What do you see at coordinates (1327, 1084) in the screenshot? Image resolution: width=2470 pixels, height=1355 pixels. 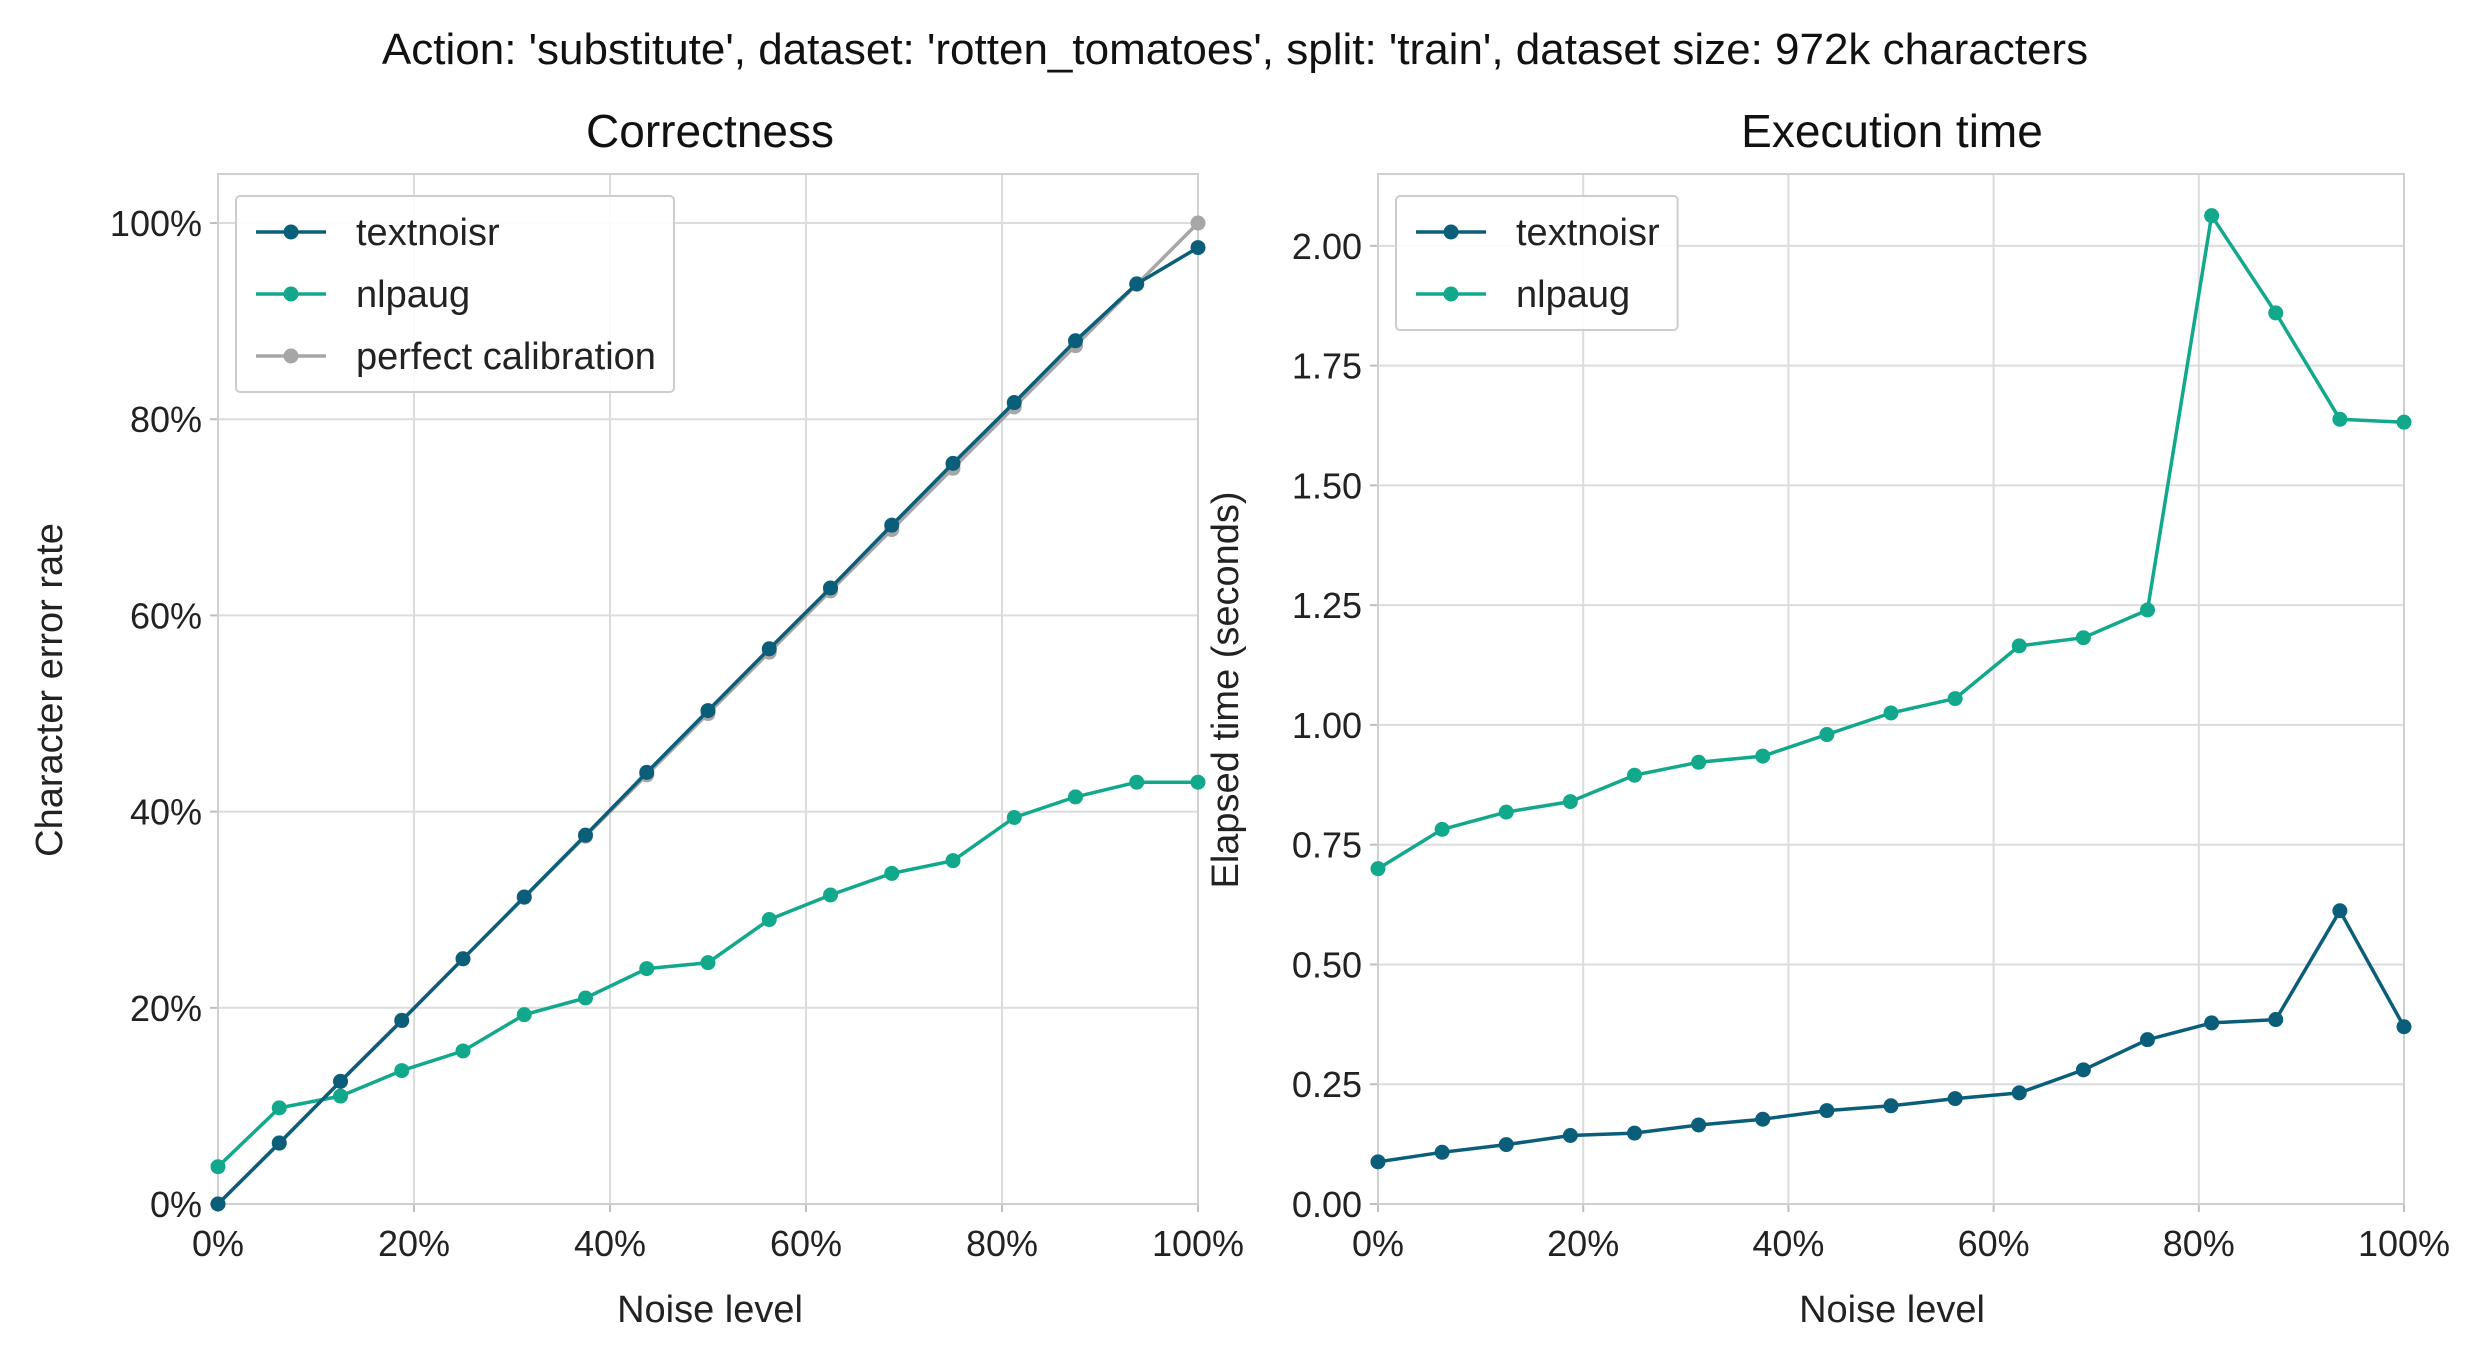 I see `execution-time-y-tick-label: 0.25` at bounding box center [1327, 1084].